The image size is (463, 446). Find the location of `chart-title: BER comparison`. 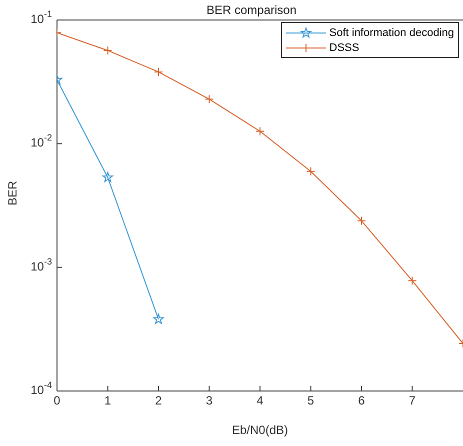

chart-title: BER comparison is located at coordinates (251, 10).